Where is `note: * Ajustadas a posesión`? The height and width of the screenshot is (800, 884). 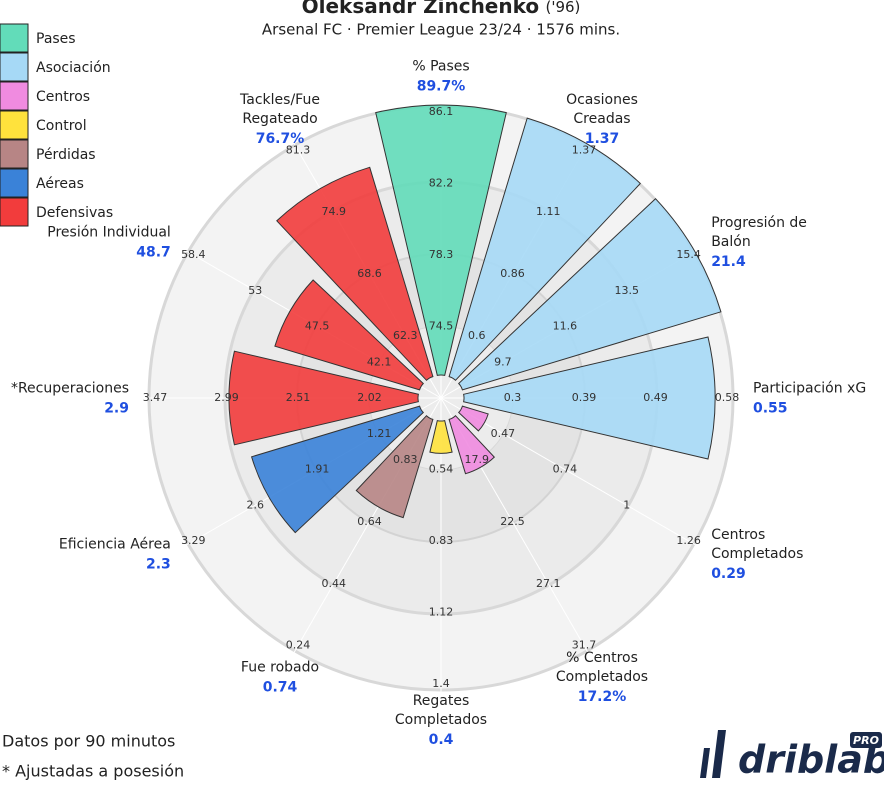
note: * Ajustadas a posesión is located at coordinates (93, 771).